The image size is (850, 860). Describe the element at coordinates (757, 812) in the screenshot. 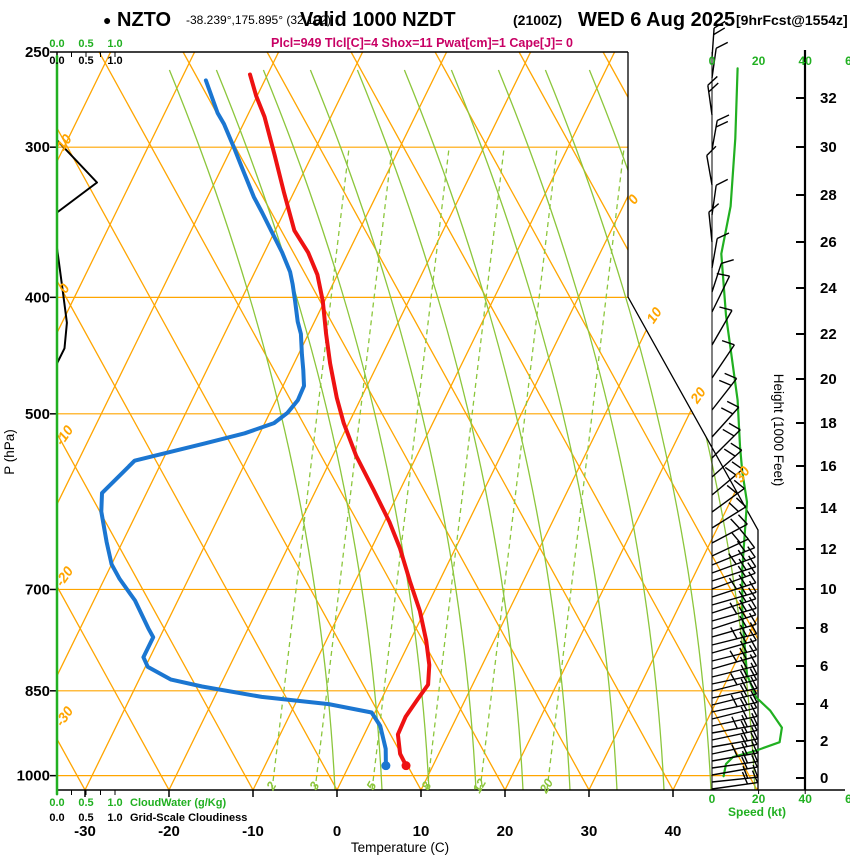

I see `speed-axis-title: Speed (kt)` at that location.